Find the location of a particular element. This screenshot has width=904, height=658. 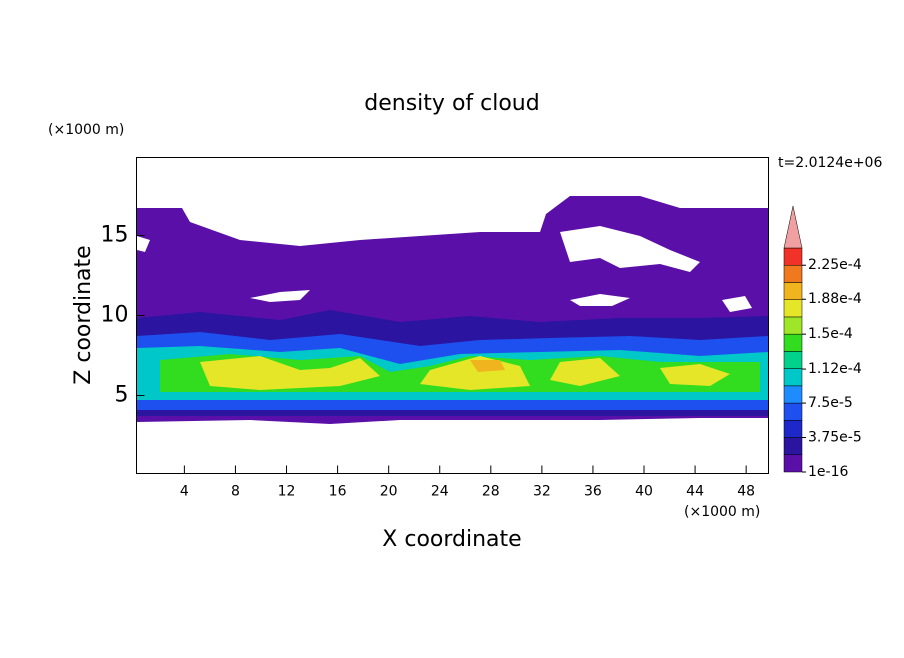

time-label: t=2.0124e+06 is located at coordinates (830, 163).